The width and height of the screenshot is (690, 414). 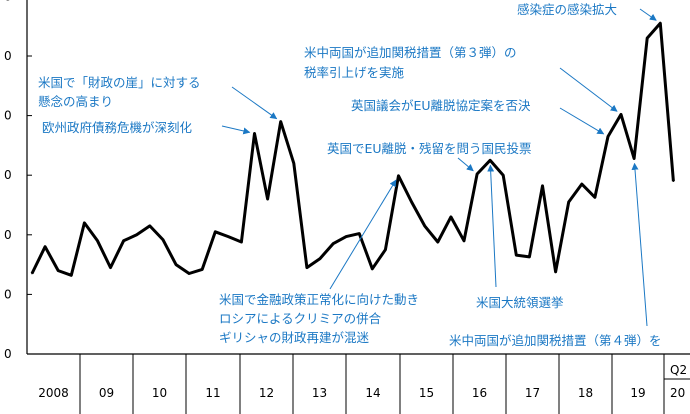 I want to click on x-category-label: 20, so click(x=677, y=393).